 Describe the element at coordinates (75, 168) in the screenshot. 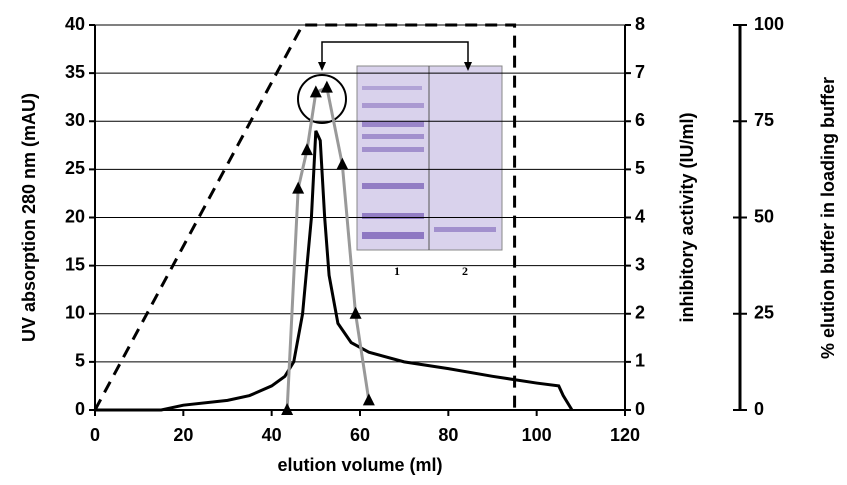

I see `y-tick-label: 25` at that location.